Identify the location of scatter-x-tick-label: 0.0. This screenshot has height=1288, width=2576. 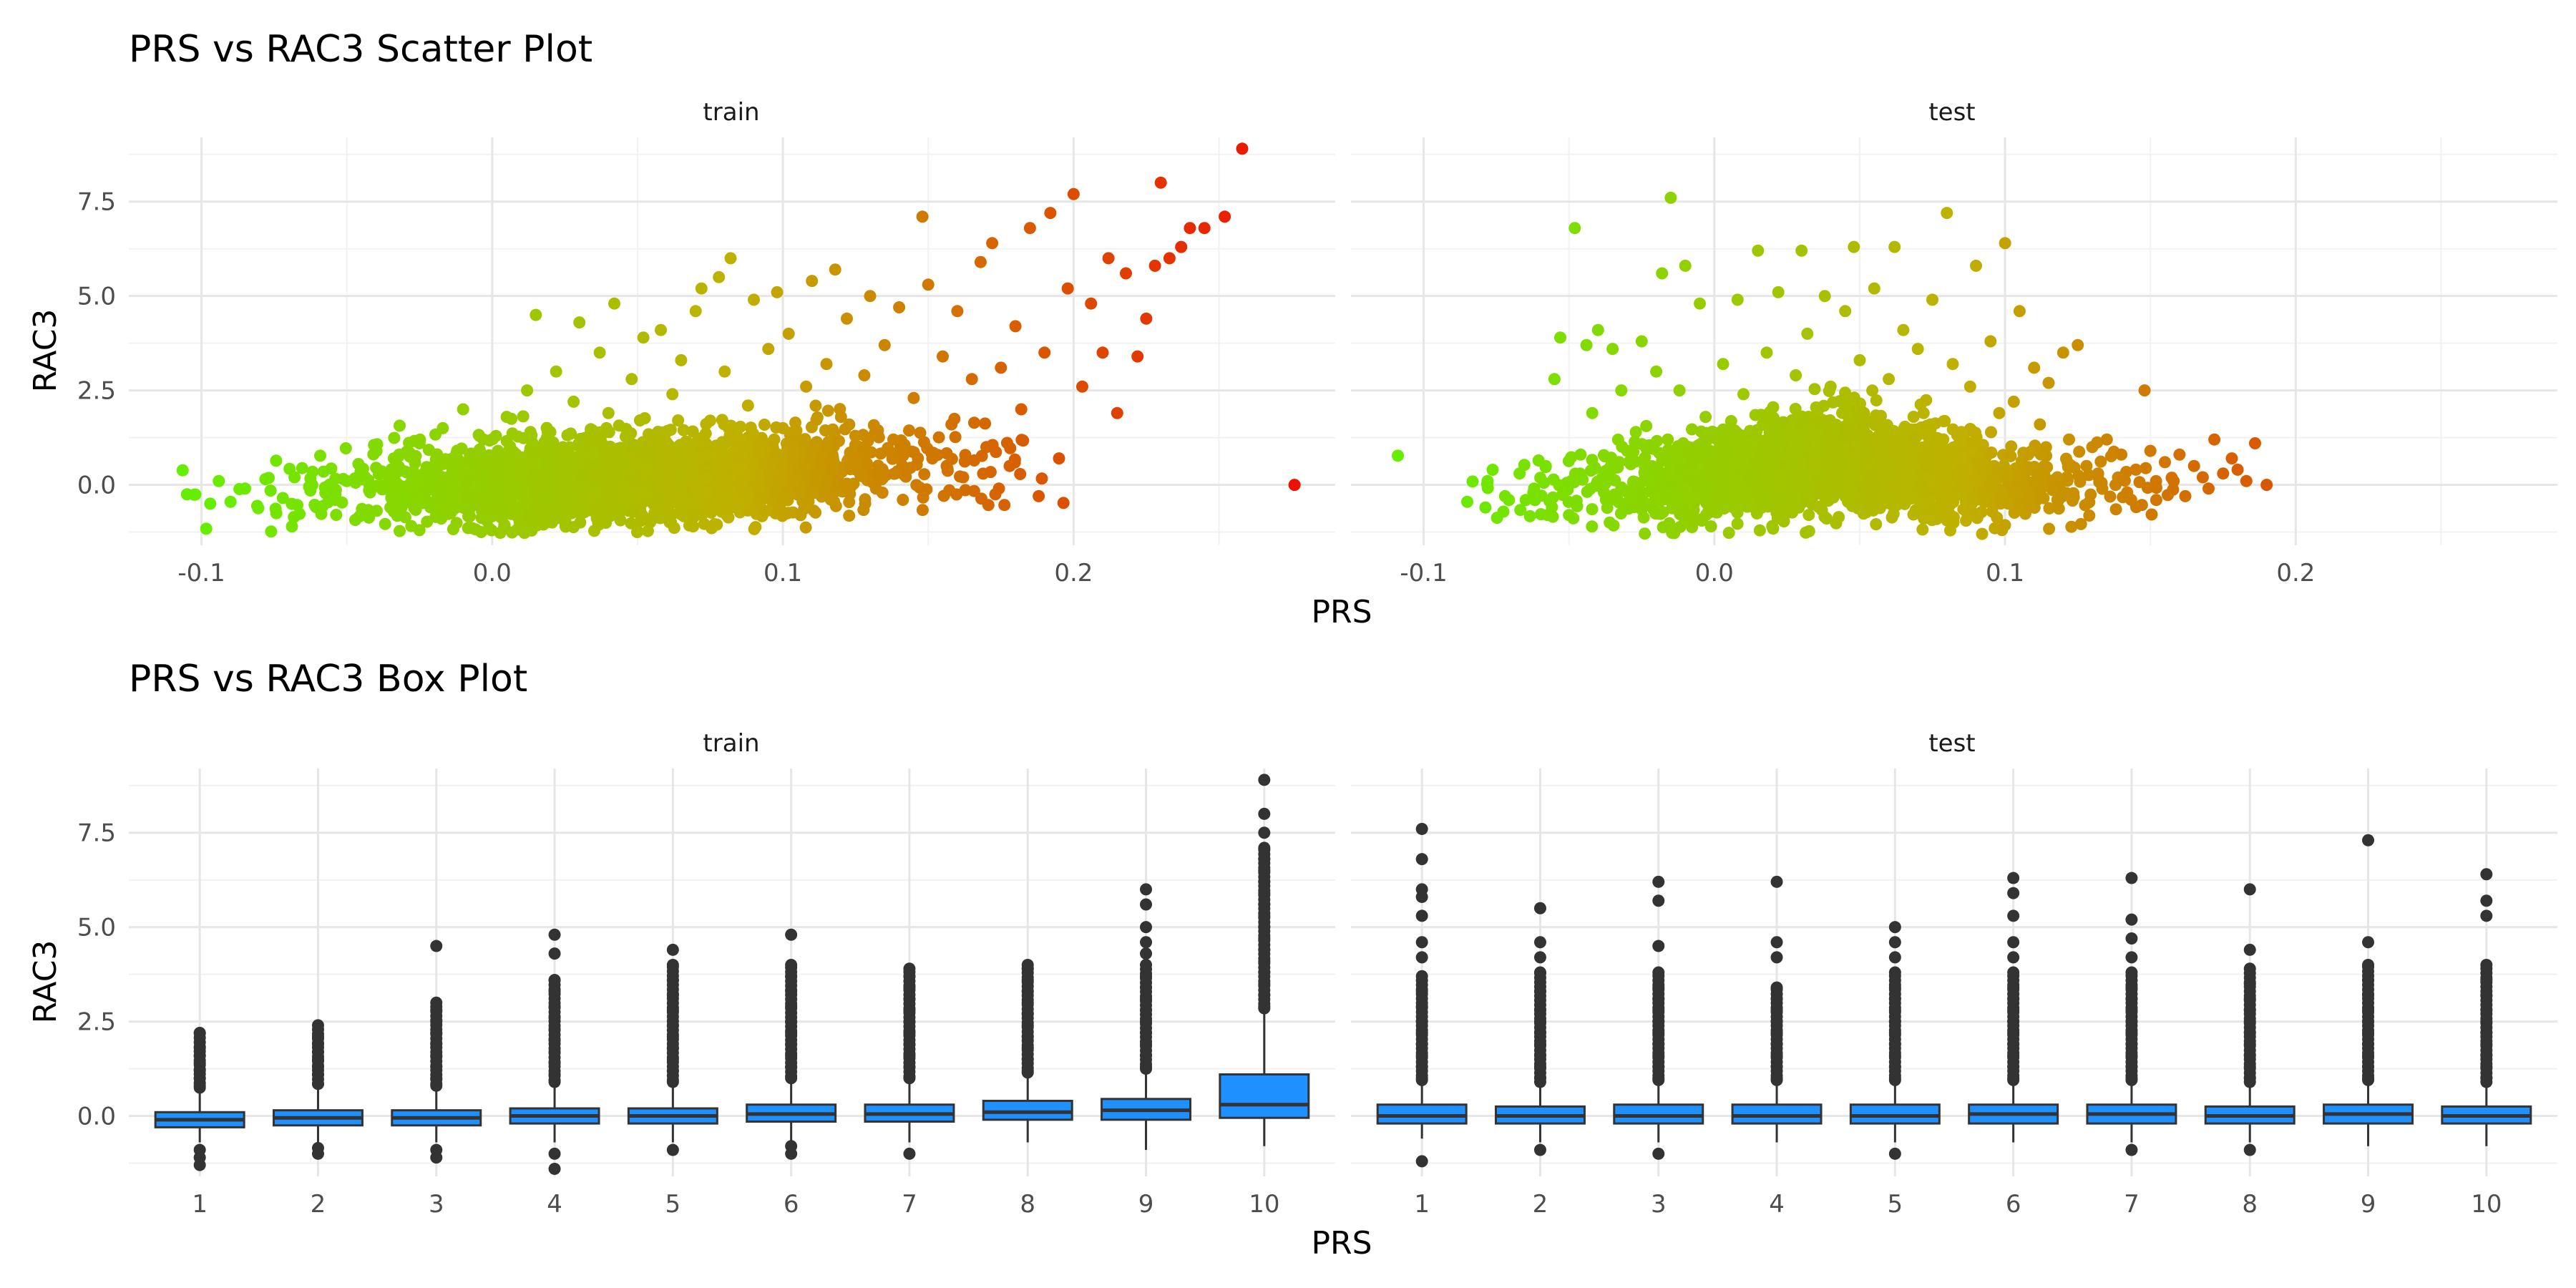
(492, 573).